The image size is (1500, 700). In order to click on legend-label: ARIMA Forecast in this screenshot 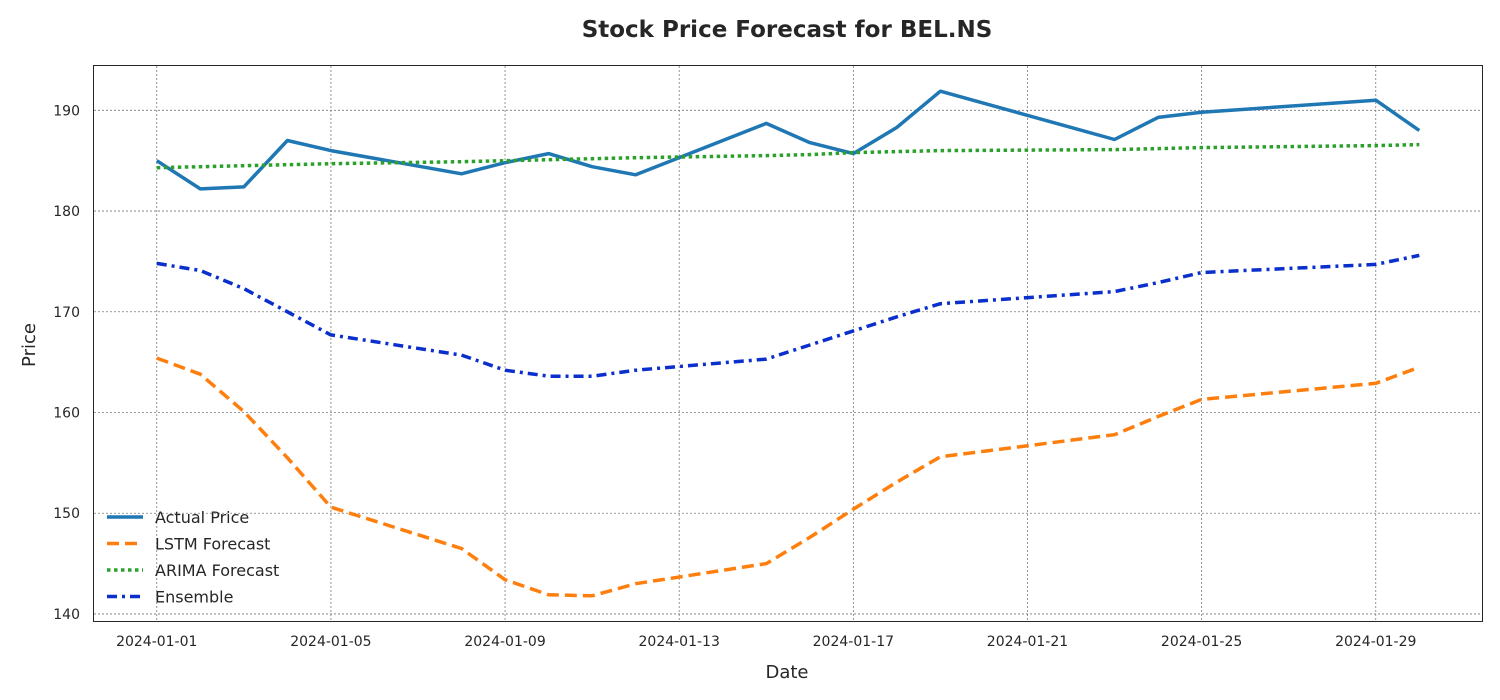, I will do `click(217, 570)`.